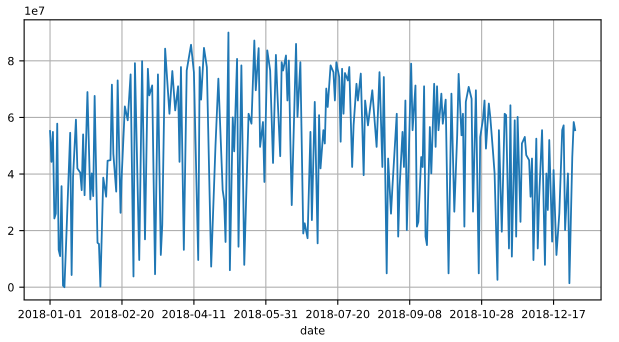 This screenshot has height=342, width=619. Describe the element at coordinates (11, 174) in the screenshot. I see `y-tick-label: 4` at that location.